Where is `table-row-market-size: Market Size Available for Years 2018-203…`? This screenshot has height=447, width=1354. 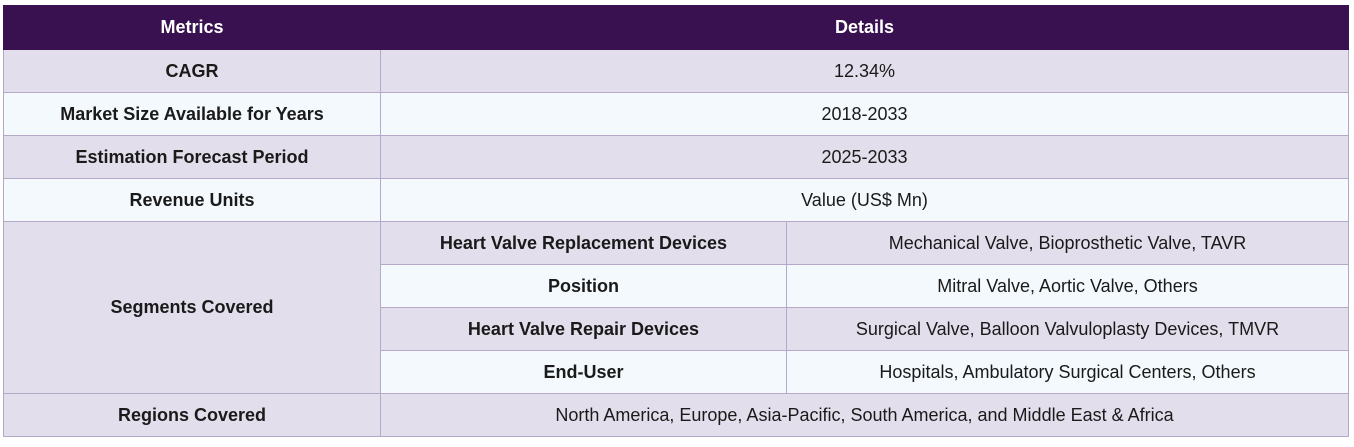 table-row-market-size: Market Size Available for Years 2018-203… is located at coordinates (676, 114).